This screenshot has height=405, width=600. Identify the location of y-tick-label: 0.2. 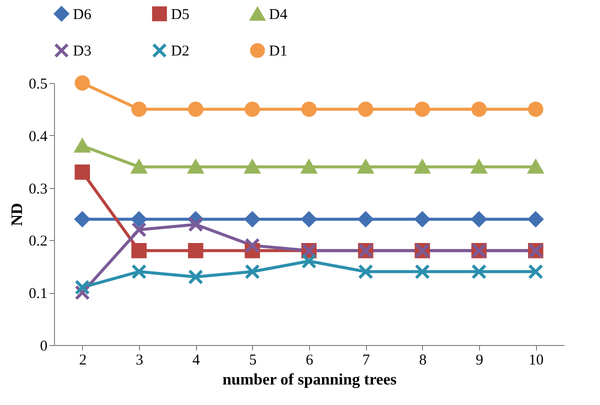
(38, 242).